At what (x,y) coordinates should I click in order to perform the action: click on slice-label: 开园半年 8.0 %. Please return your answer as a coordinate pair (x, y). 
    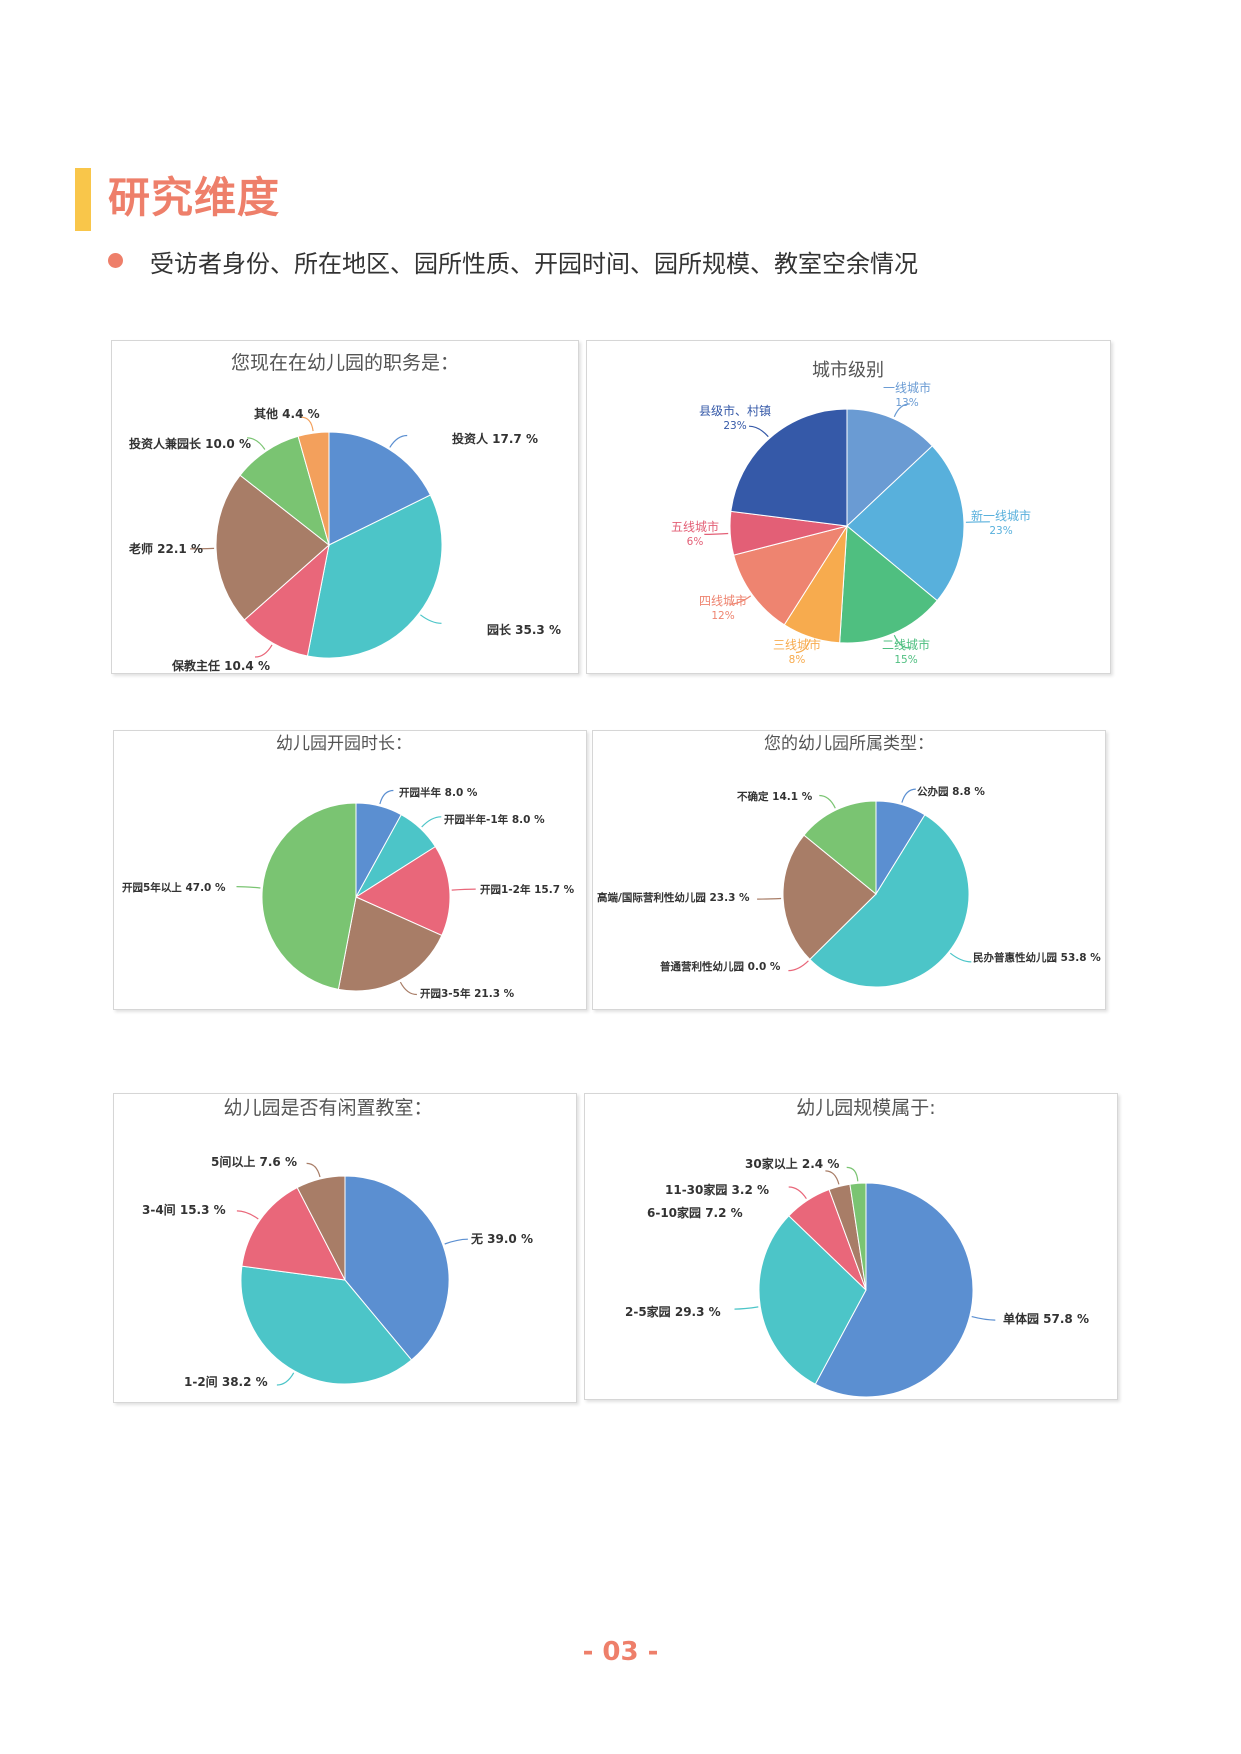
    Looking at the image, I should click on (438, 792).